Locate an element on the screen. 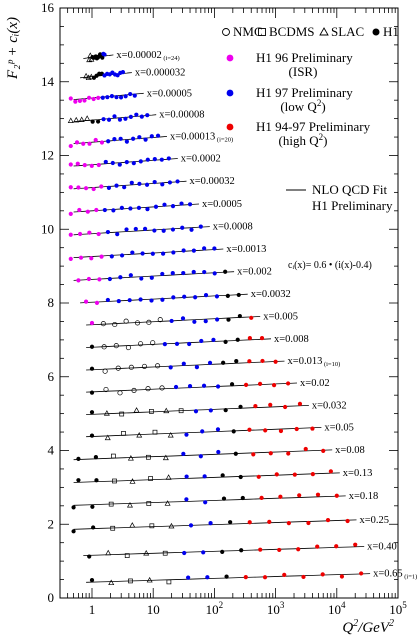  bin-label: x=0.0032 is located at coordinates (271, 294).